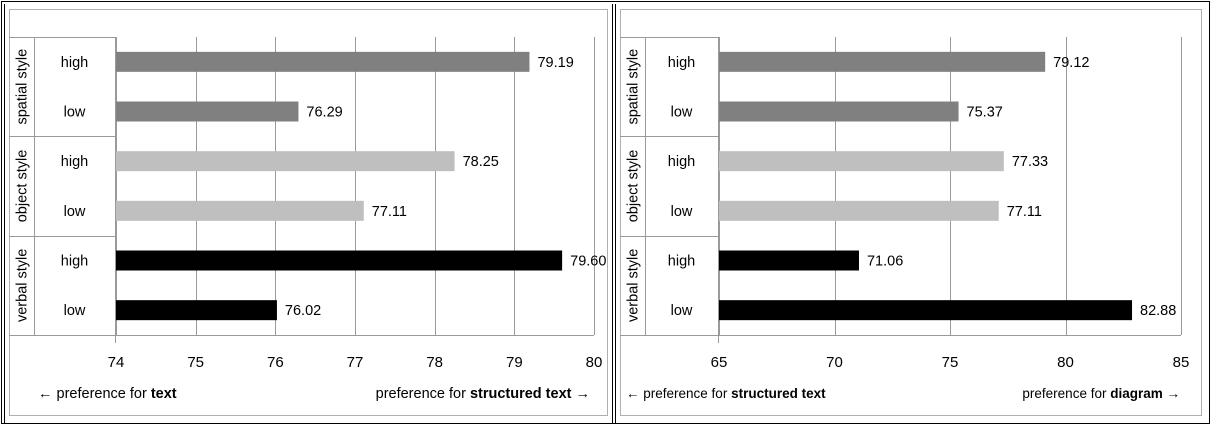 Image resolution: width=1211 pixels, height=430 pixels. I want to click on x-tick-label: 70, so click(834, 362).